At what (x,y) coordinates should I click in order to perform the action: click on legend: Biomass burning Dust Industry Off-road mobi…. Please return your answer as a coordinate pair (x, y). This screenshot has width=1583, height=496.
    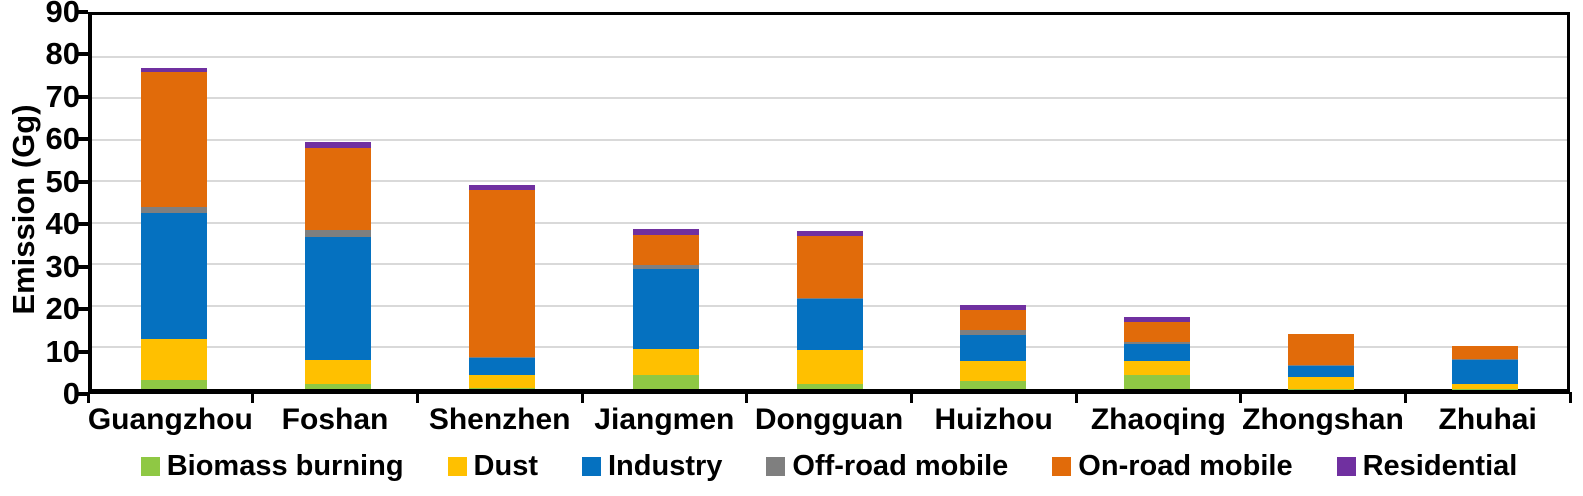
    Looking at the image, I should click on (829, 466).